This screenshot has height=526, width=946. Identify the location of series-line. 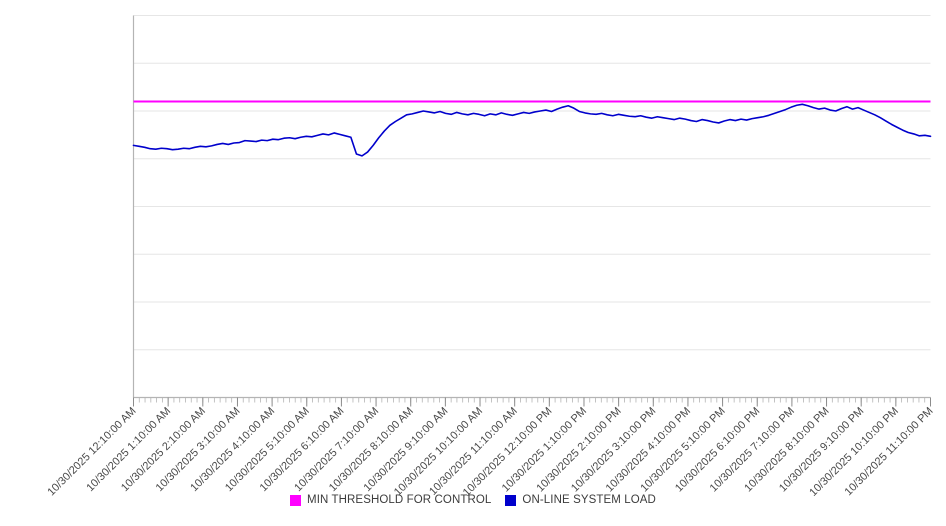
(532, 130).